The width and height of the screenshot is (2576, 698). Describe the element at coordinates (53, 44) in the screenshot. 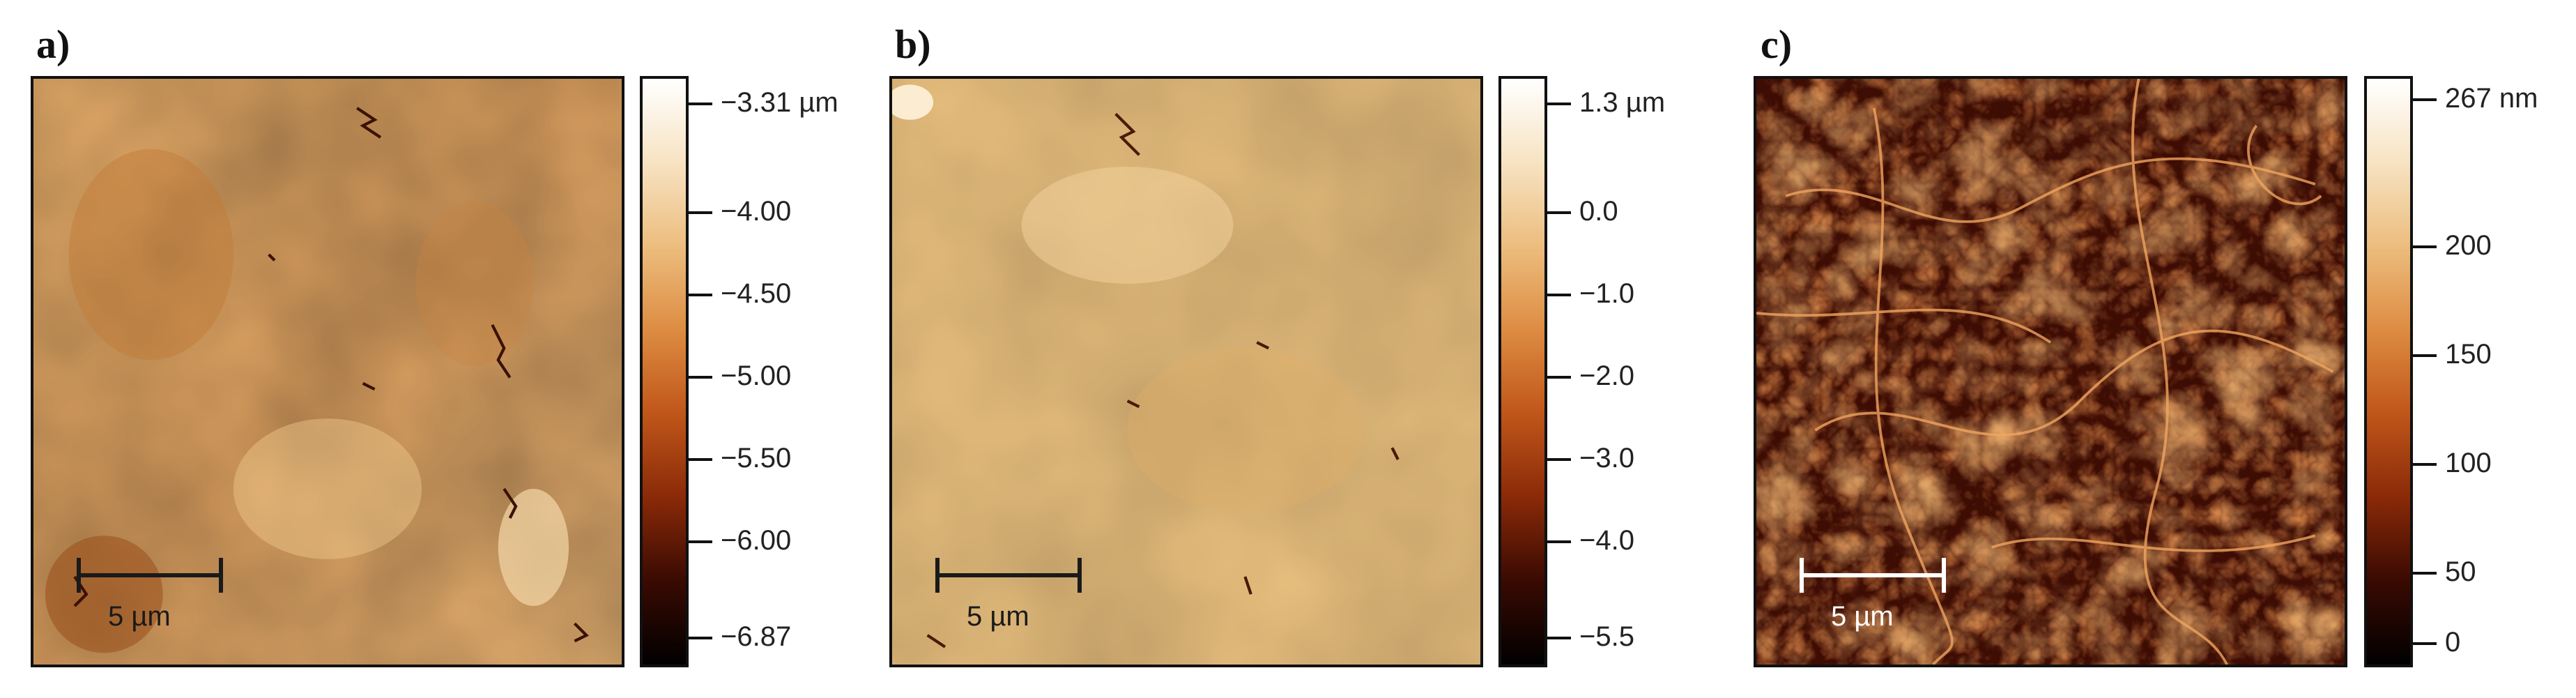

I see `panel-label: a)` at that location.